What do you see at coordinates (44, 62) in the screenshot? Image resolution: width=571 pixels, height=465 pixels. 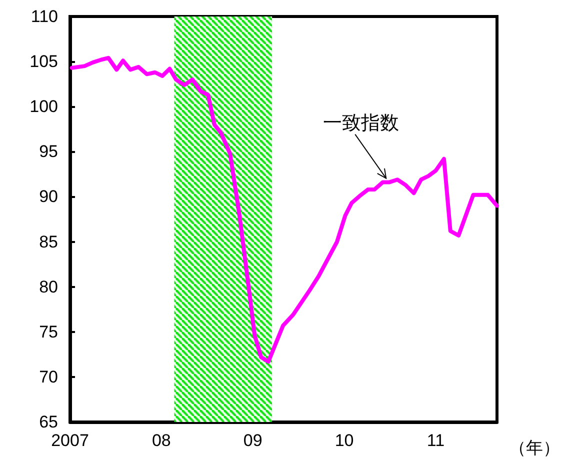 I see `y-tick-label: 105` at bounding box center [44, 62].